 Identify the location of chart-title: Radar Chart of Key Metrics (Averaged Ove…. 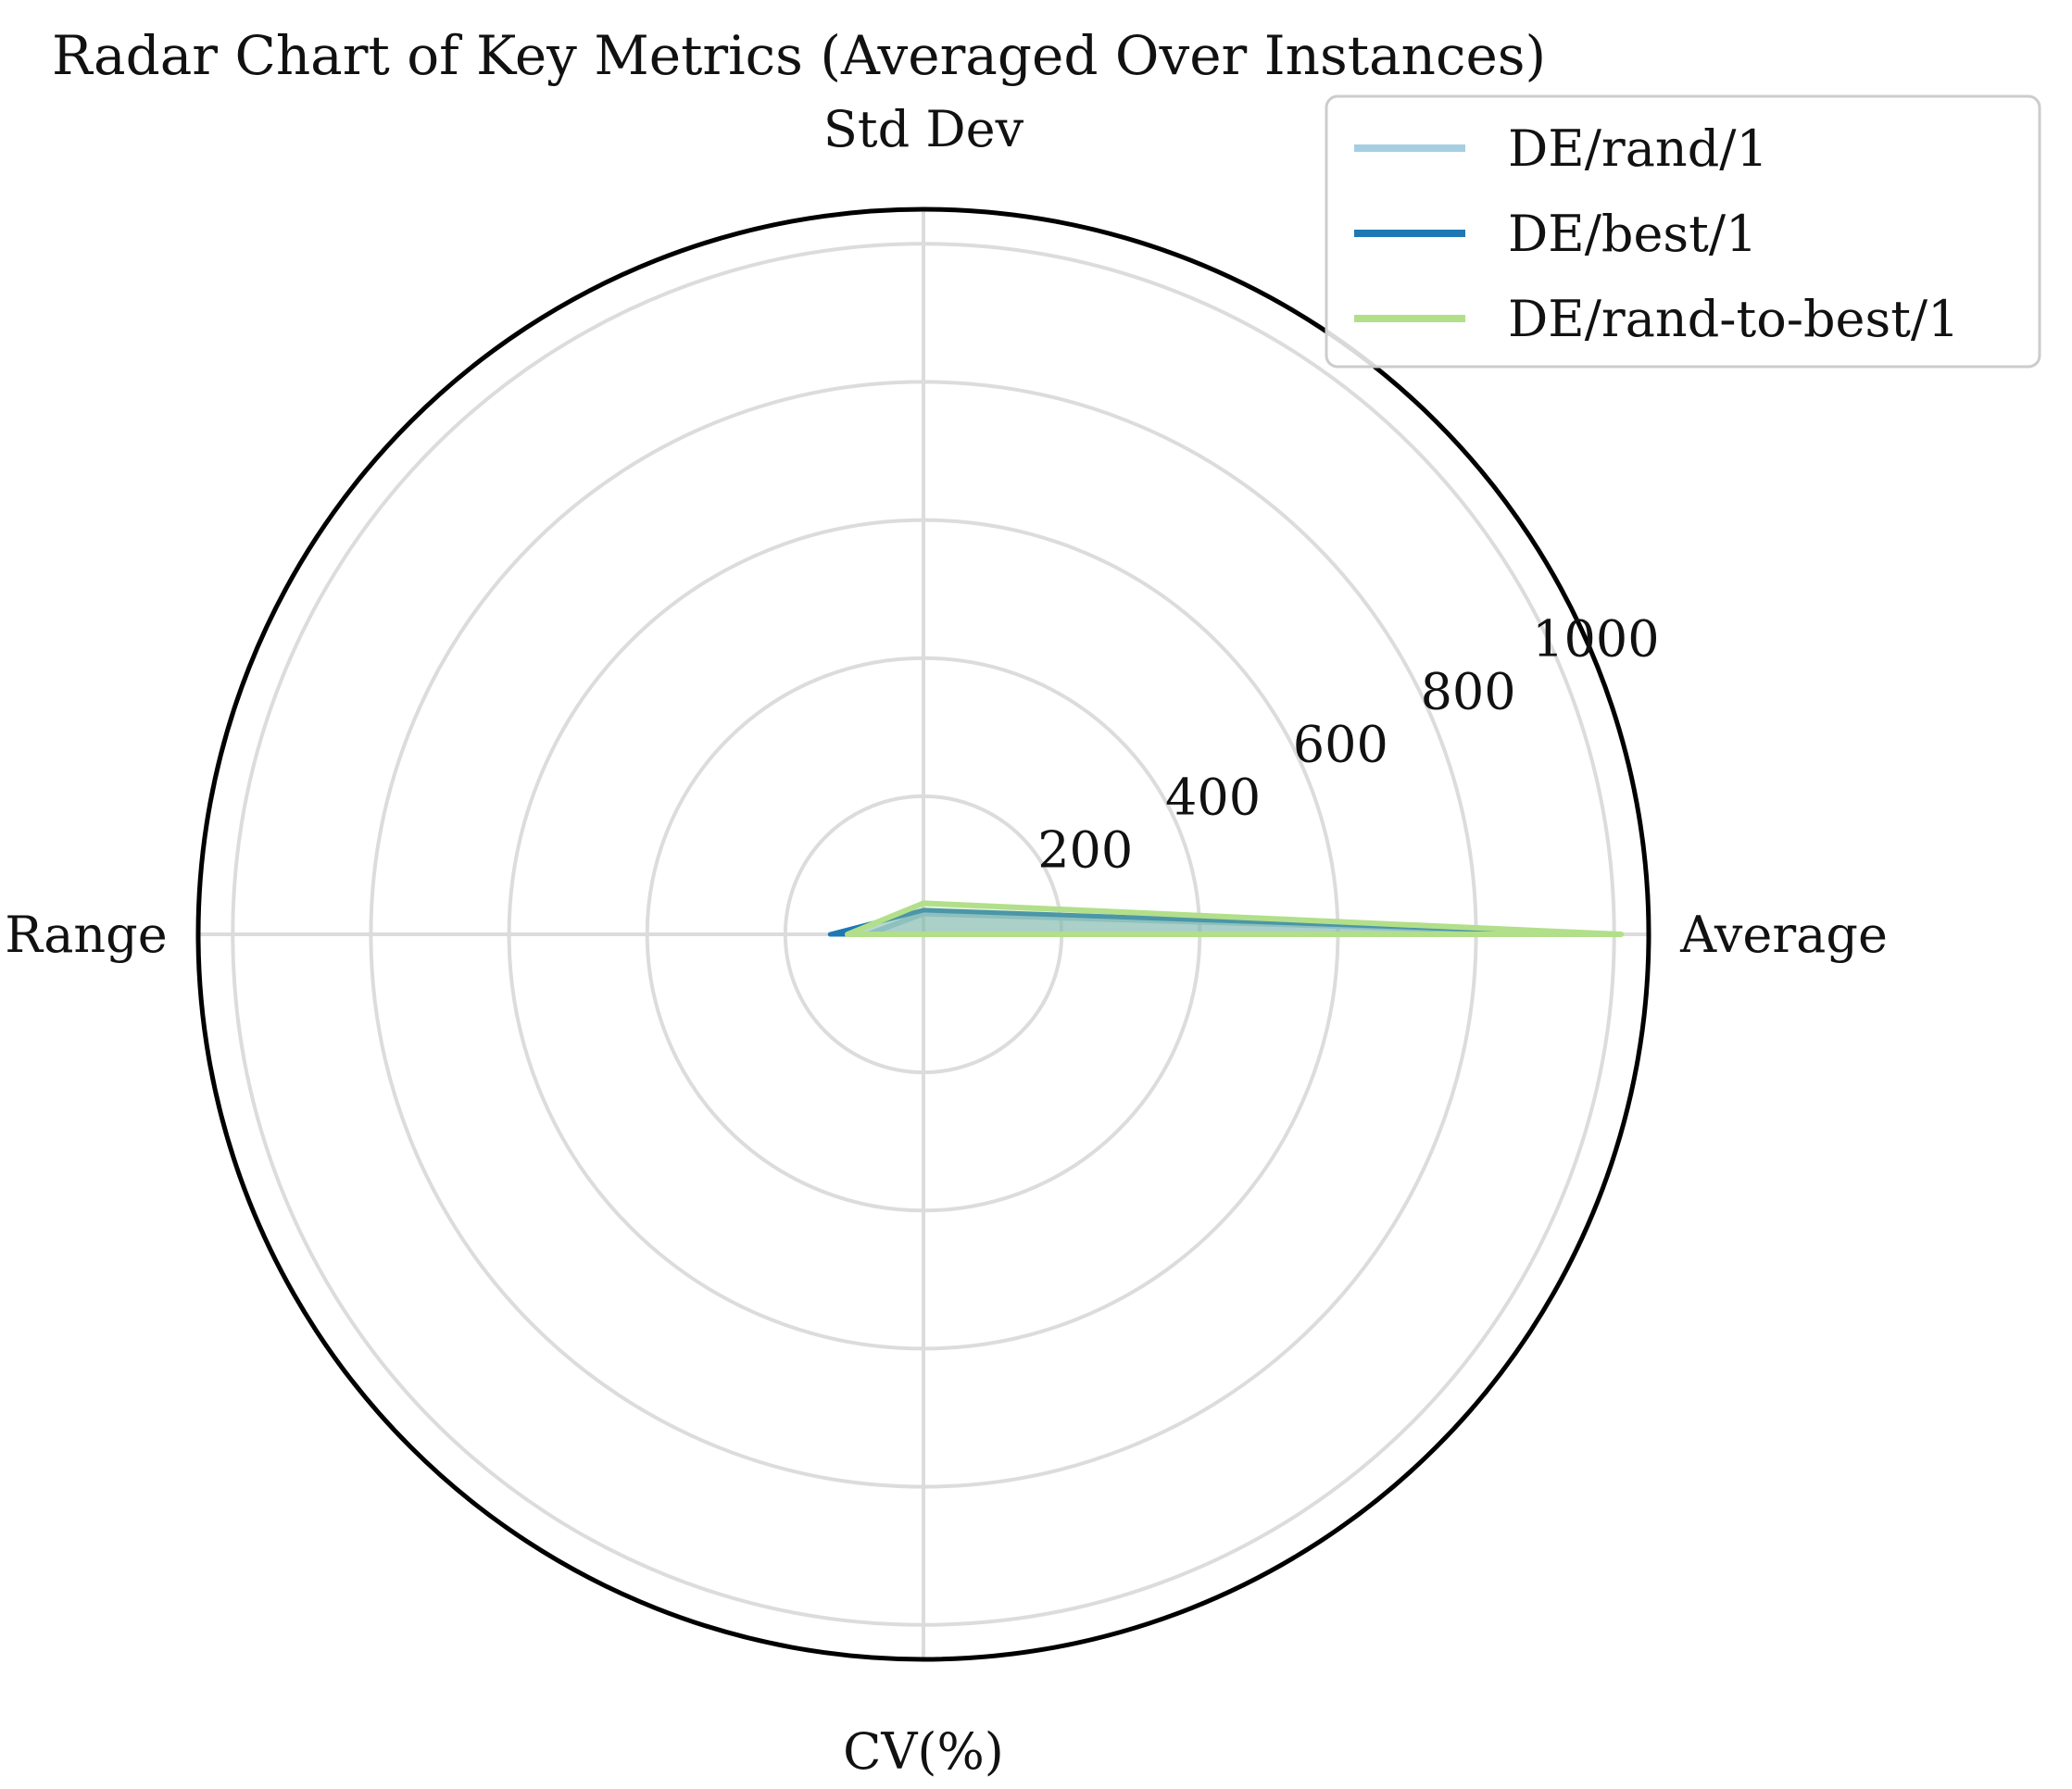
(799, 56).